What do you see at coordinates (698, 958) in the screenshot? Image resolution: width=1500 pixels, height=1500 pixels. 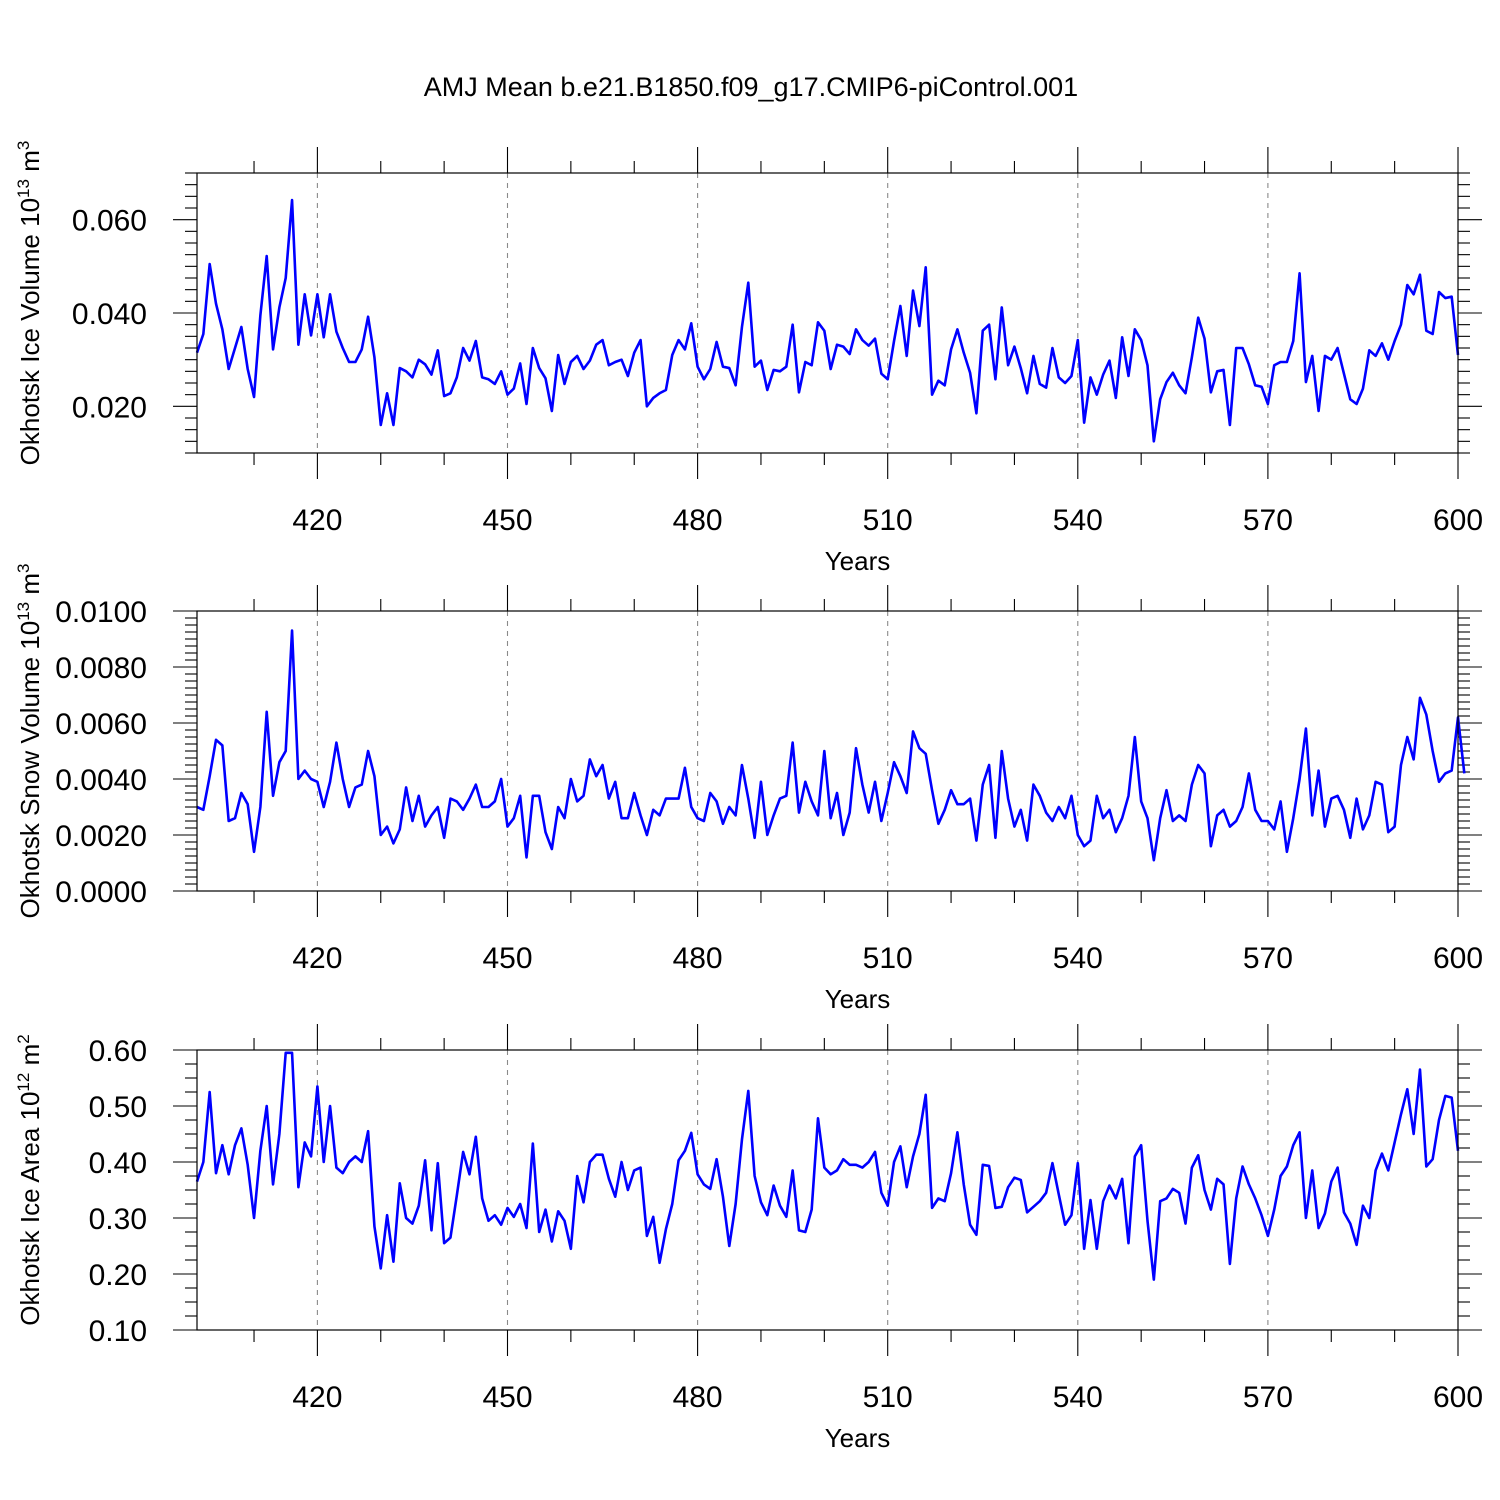 I see `snow-volume-xtick-label: 480` at bounding box center [698, 958].